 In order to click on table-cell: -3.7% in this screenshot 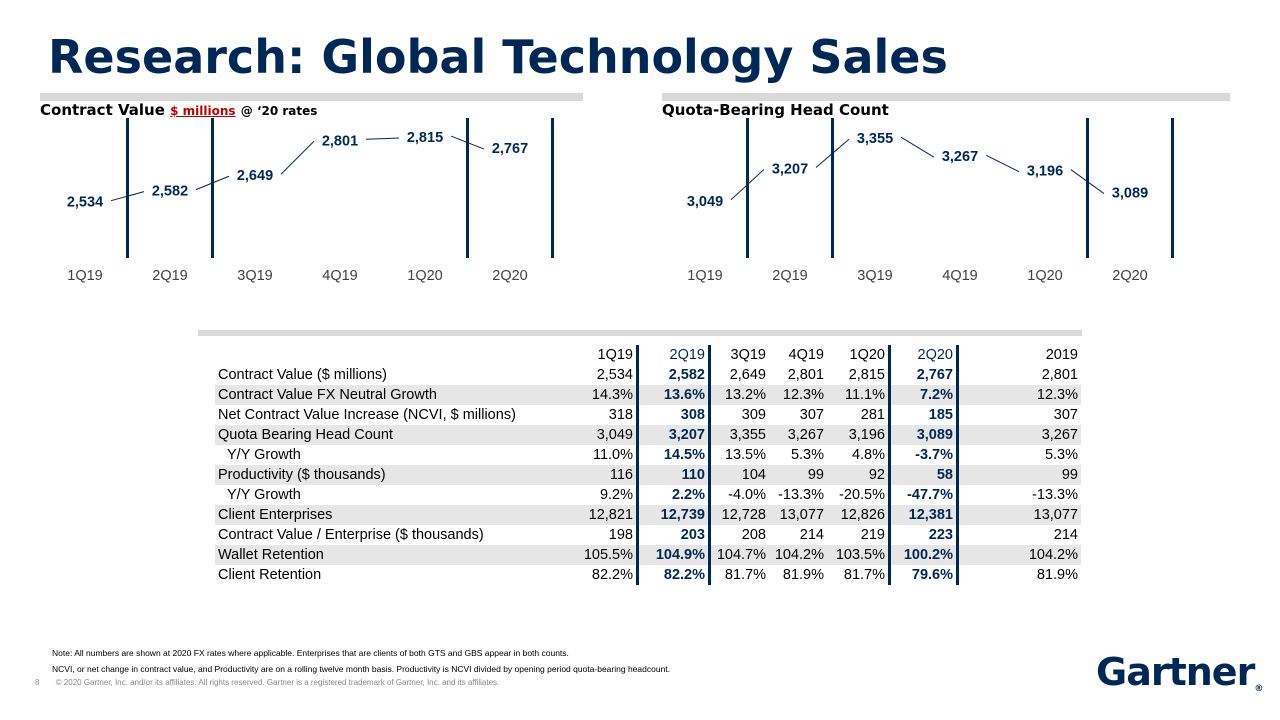, I will do `click(923, 455)`.